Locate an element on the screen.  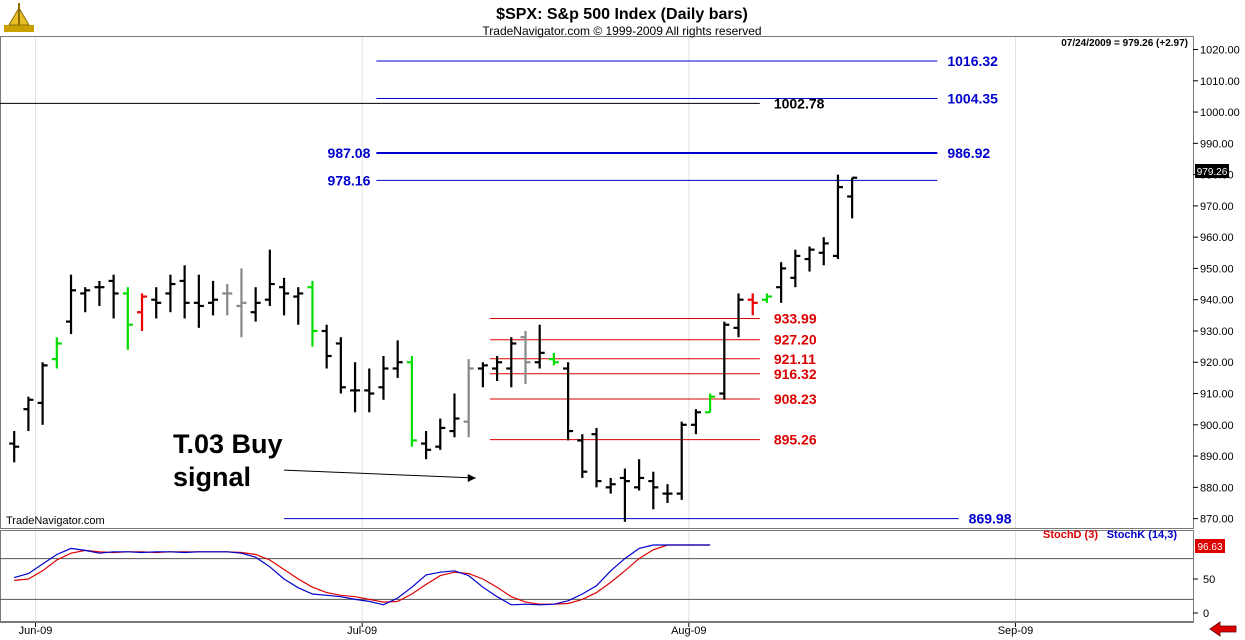
x-tick-label: Sep-09 is located at coordinates (1015, 631).